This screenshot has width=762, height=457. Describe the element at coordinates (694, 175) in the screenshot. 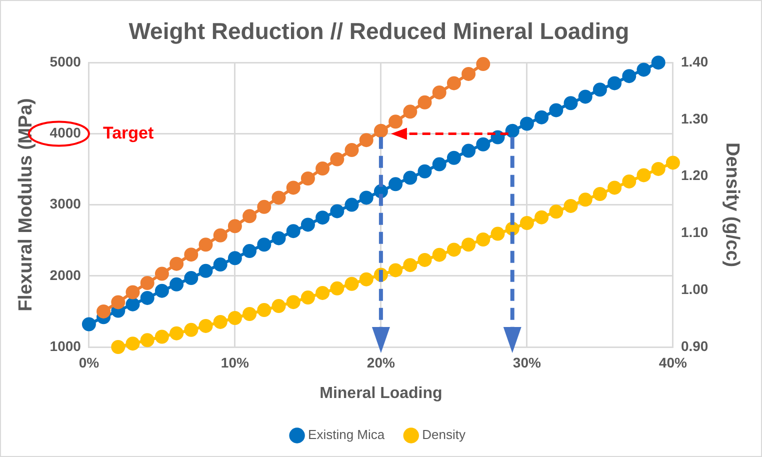

I see `y2-tick-label: 1.20` at that location.